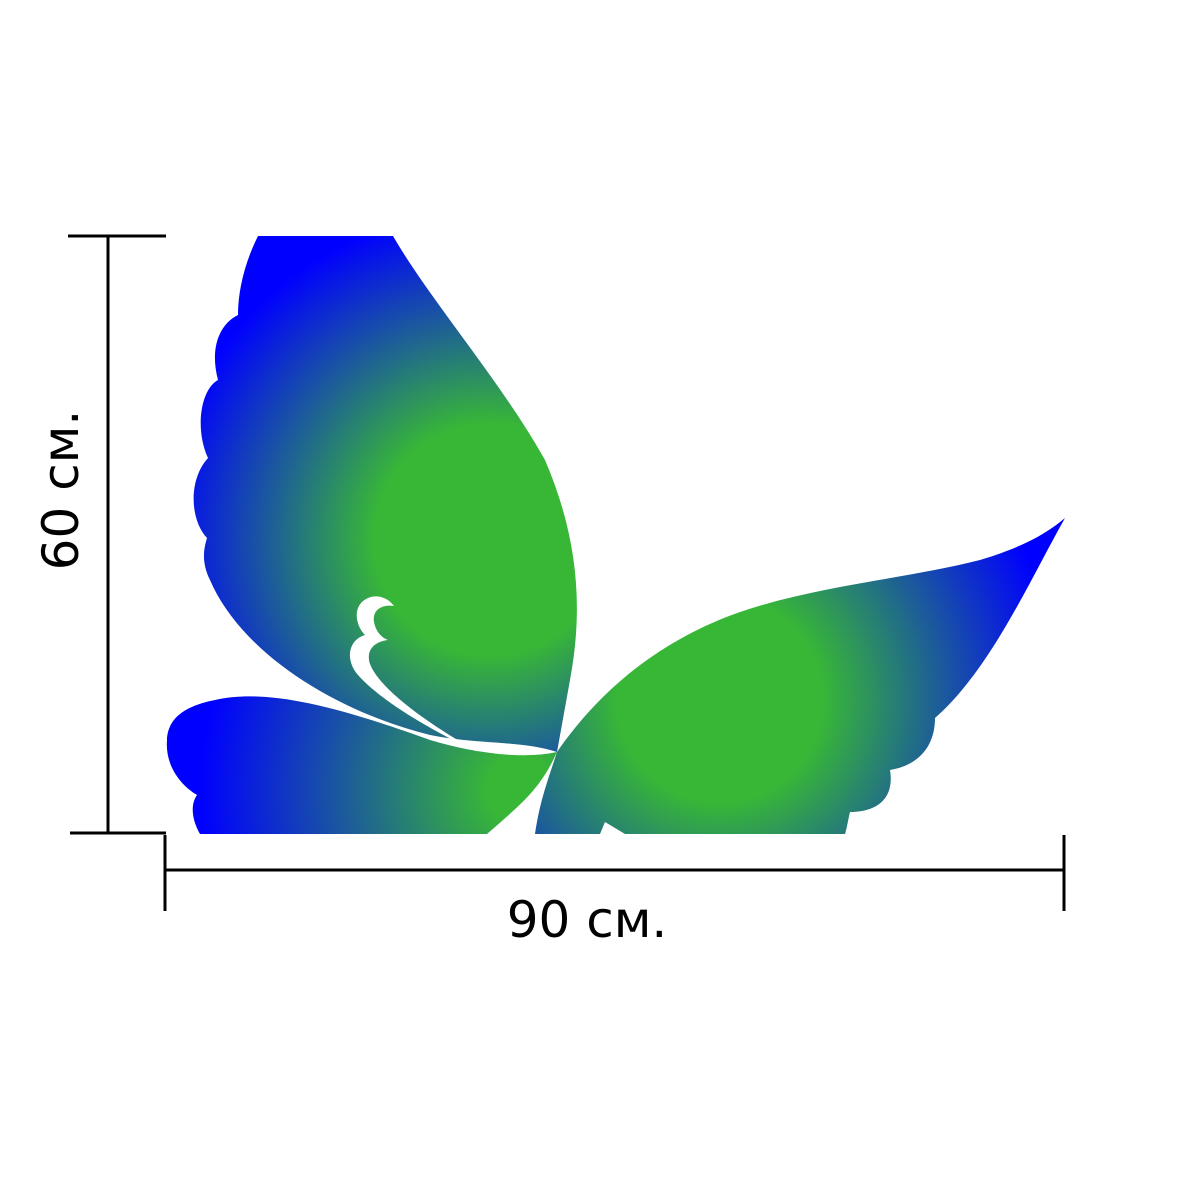 The height and width of the screenshot is (1200, 1200). Describe the element at coordinates (361, 765) in the screenshot. I see `lower-left-wing` at that location.